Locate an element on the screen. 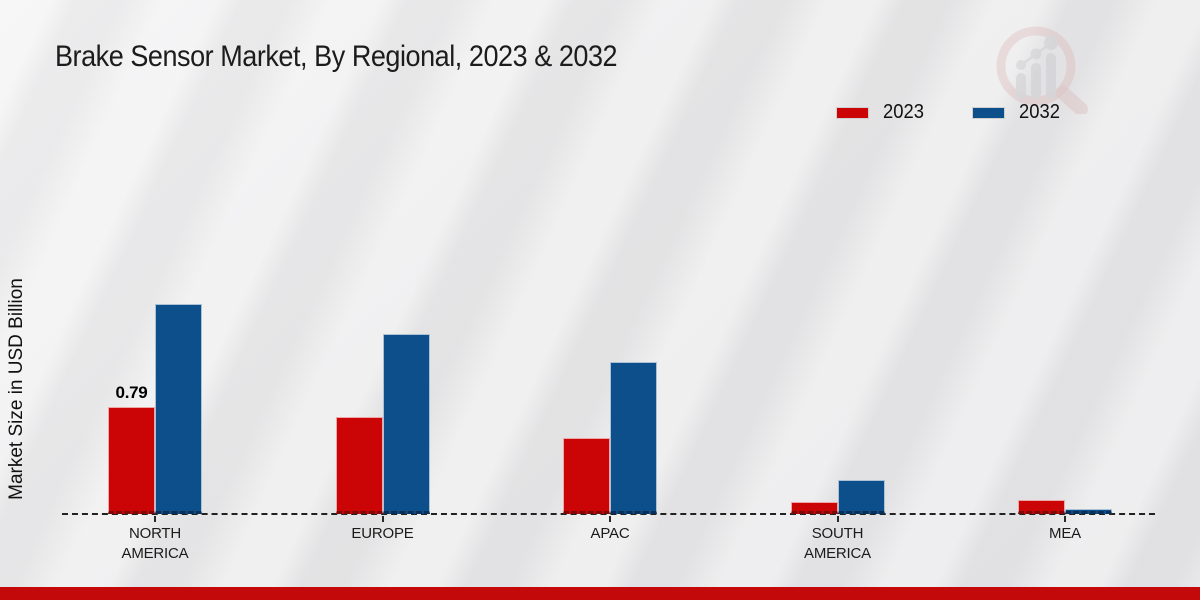  bar-2023-mea is located at coordinates (1041, 507).